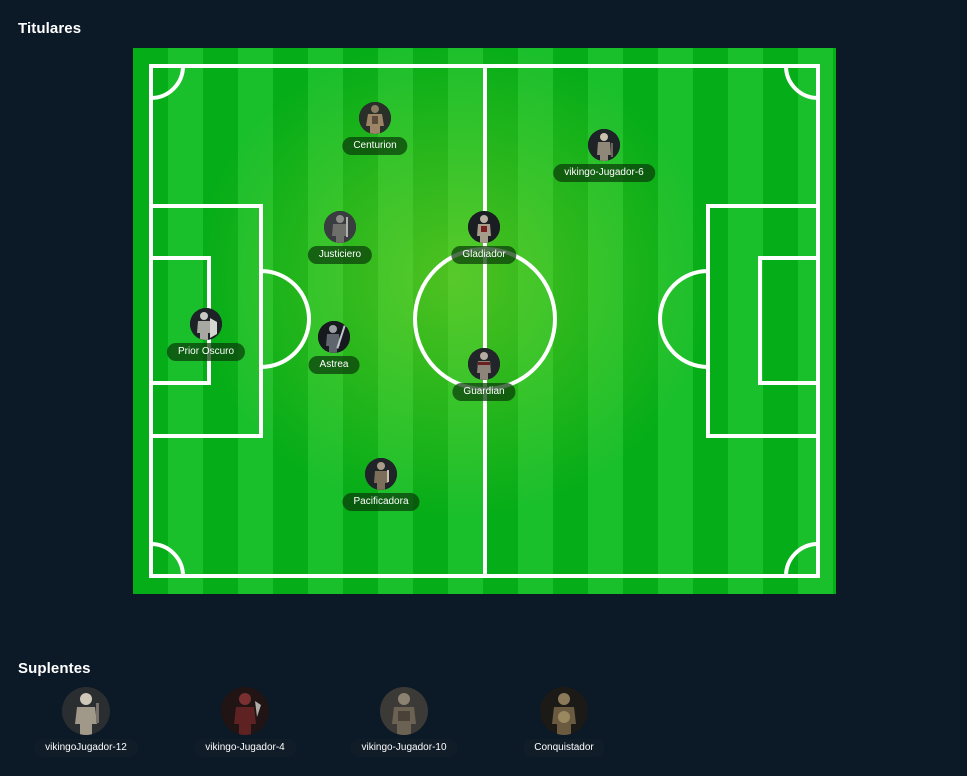  What do you see at coordinates (484, 227) in the screenshot?
I see `gladiador-avatar-icon` at bounding box center [484, 227].